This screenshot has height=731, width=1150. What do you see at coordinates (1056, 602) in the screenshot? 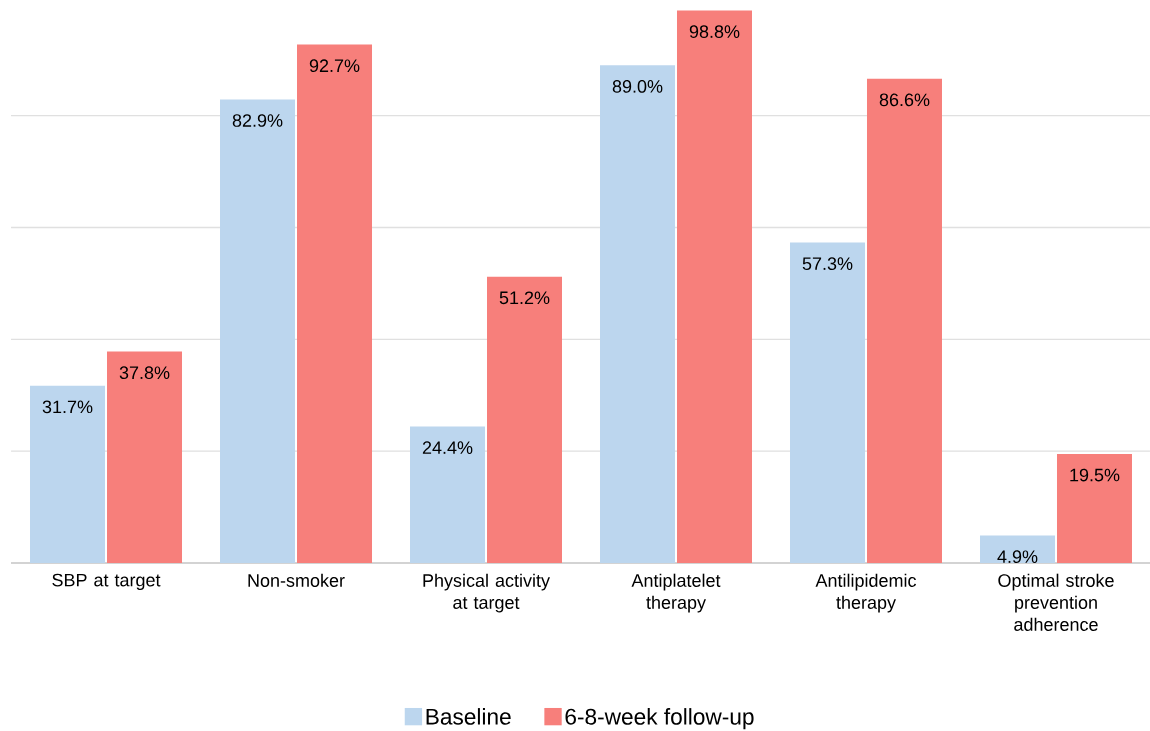
I see `x-tick-label: Optimal stroke prevention adherence` at bounding box center [1056, 602].